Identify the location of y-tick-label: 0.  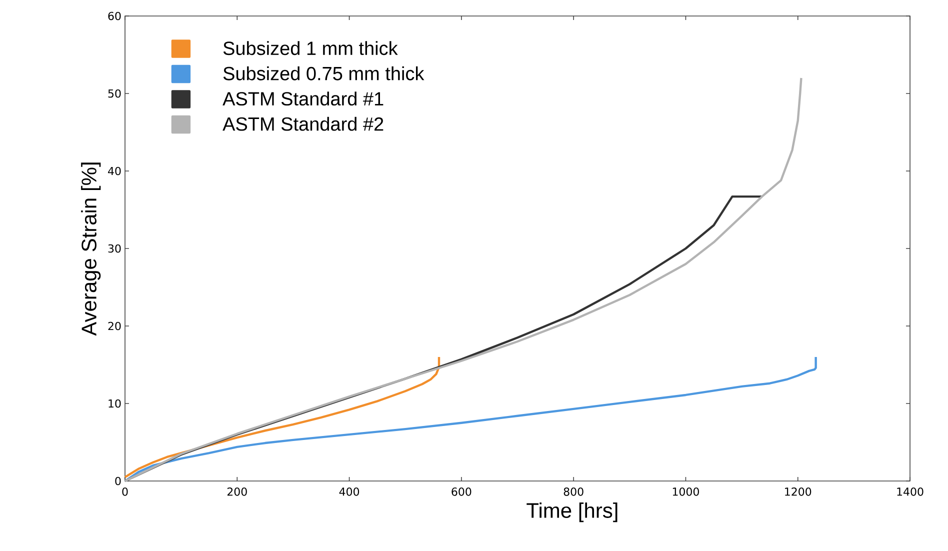
(118, 481).